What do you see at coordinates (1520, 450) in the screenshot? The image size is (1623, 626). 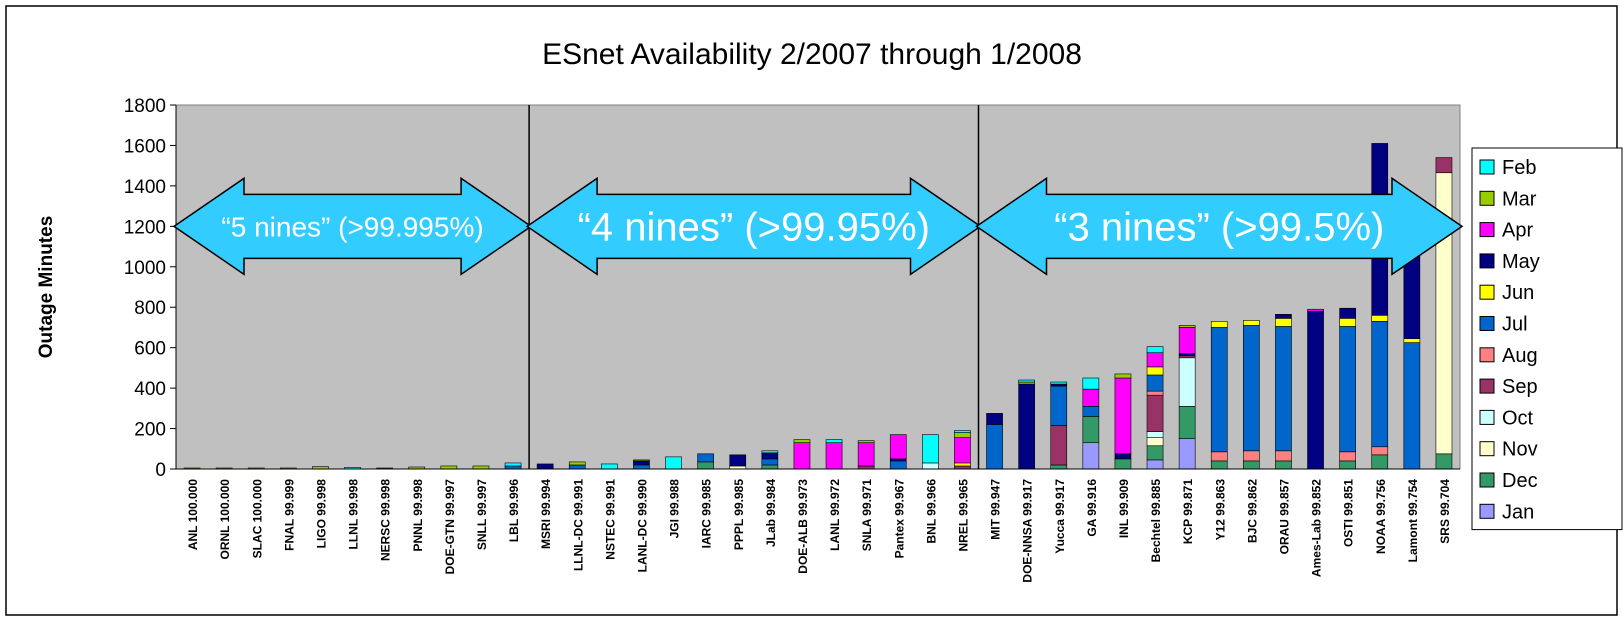 I see `legend-label-nov: Nov` at bounding box center [1520, 450].